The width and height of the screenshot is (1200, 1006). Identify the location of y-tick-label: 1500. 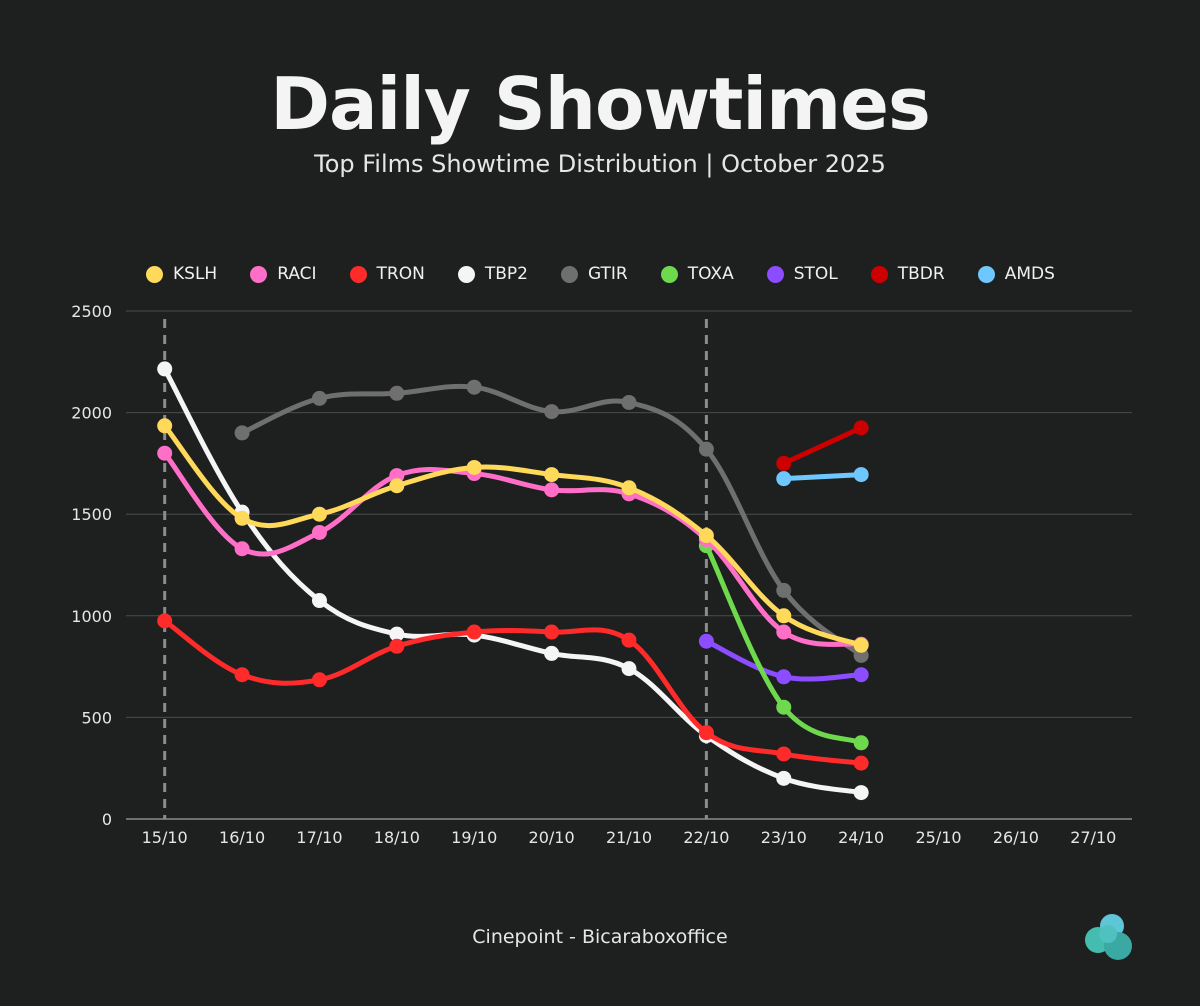
(91, 514).